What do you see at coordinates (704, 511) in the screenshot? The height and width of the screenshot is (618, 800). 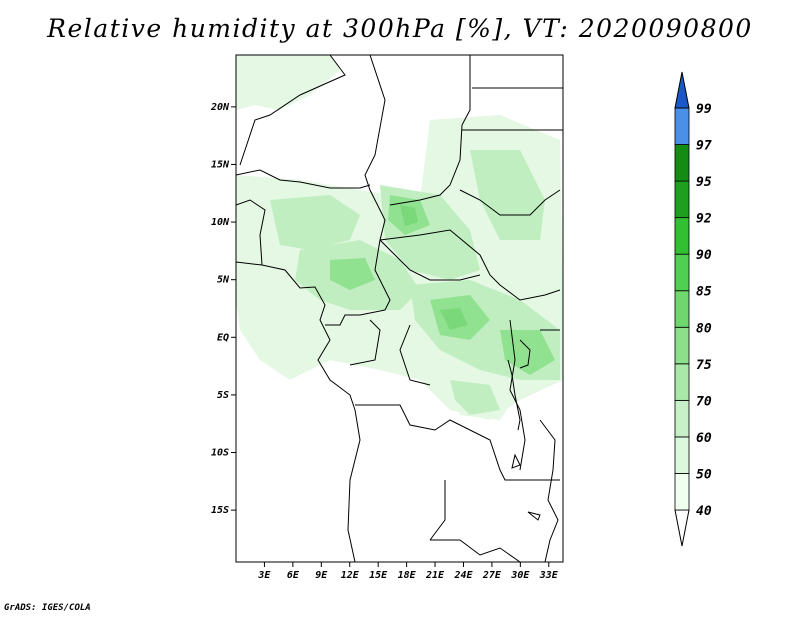 I see `colorbar-label: 40` at bounding box center [704, 511].